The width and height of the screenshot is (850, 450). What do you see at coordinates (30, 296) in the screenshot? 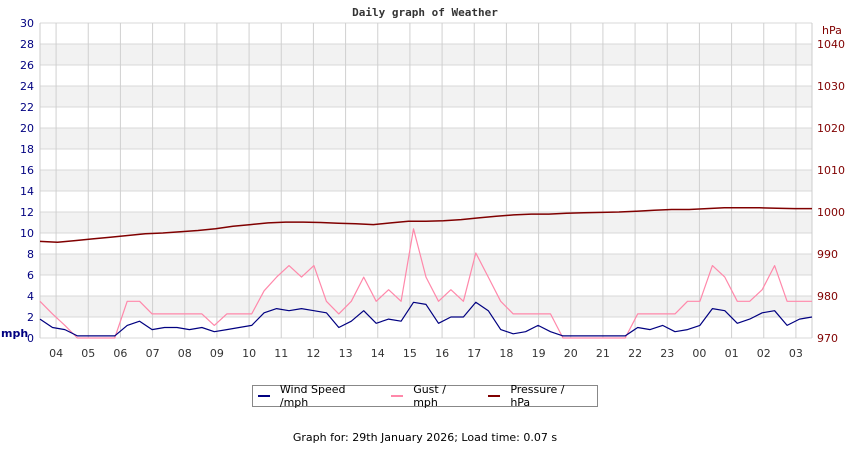
I see `svg-text: 4` at bounding box center [30, 296].